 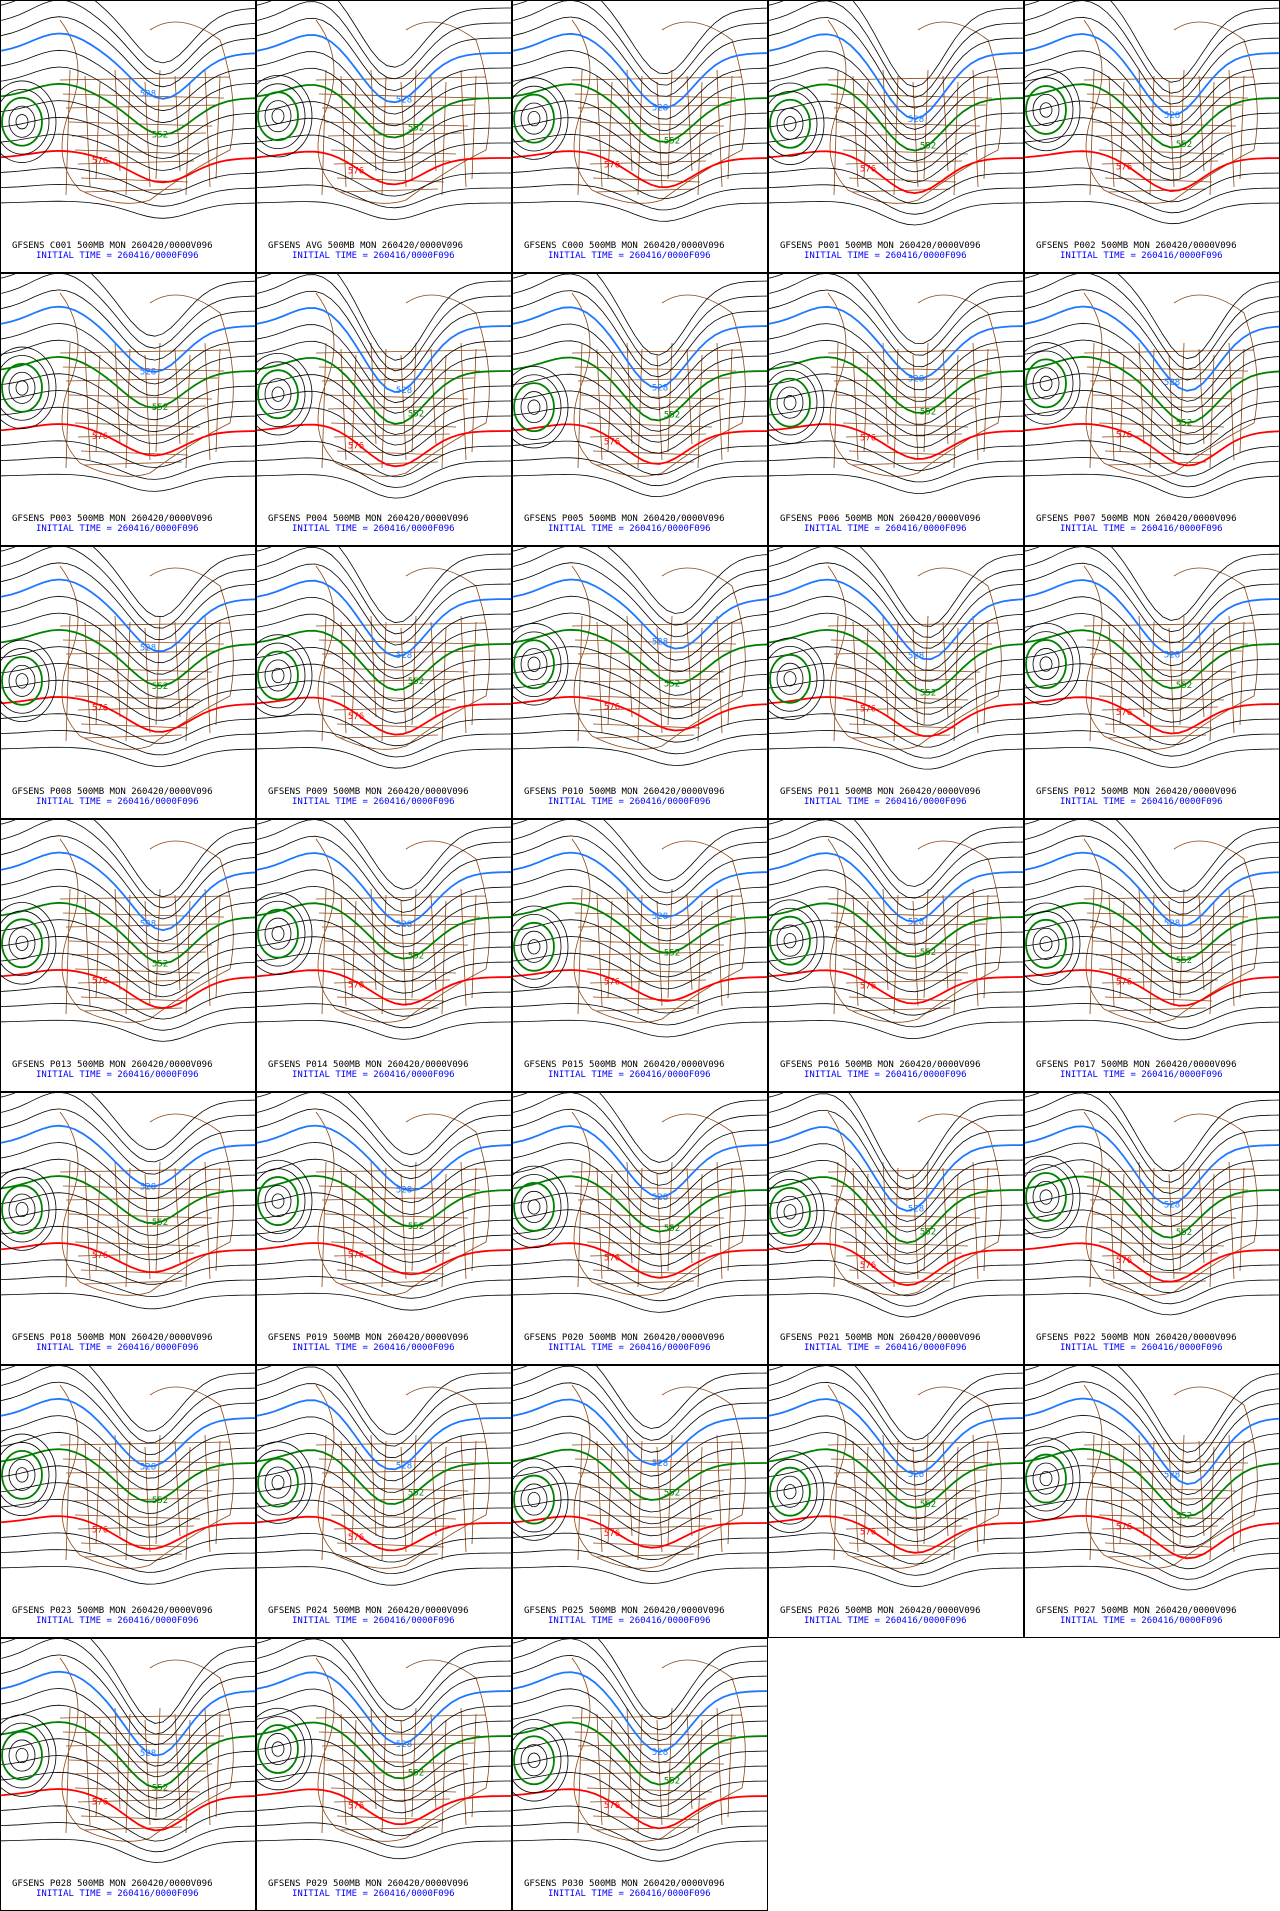 I want to click on panel-title: GFSENS AVG 500MB MON 260420/0000V096, so click(x=365, y=246).